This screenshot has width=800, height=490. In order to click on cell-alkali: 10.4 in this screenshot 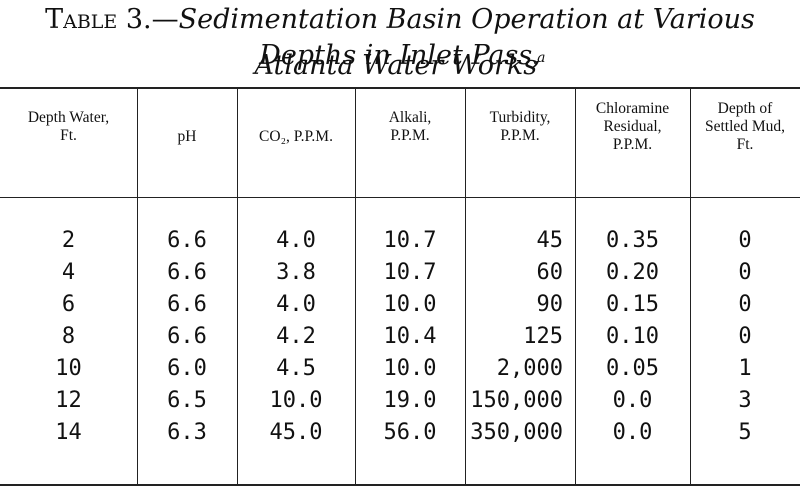, I will do `click(410, 336)`.